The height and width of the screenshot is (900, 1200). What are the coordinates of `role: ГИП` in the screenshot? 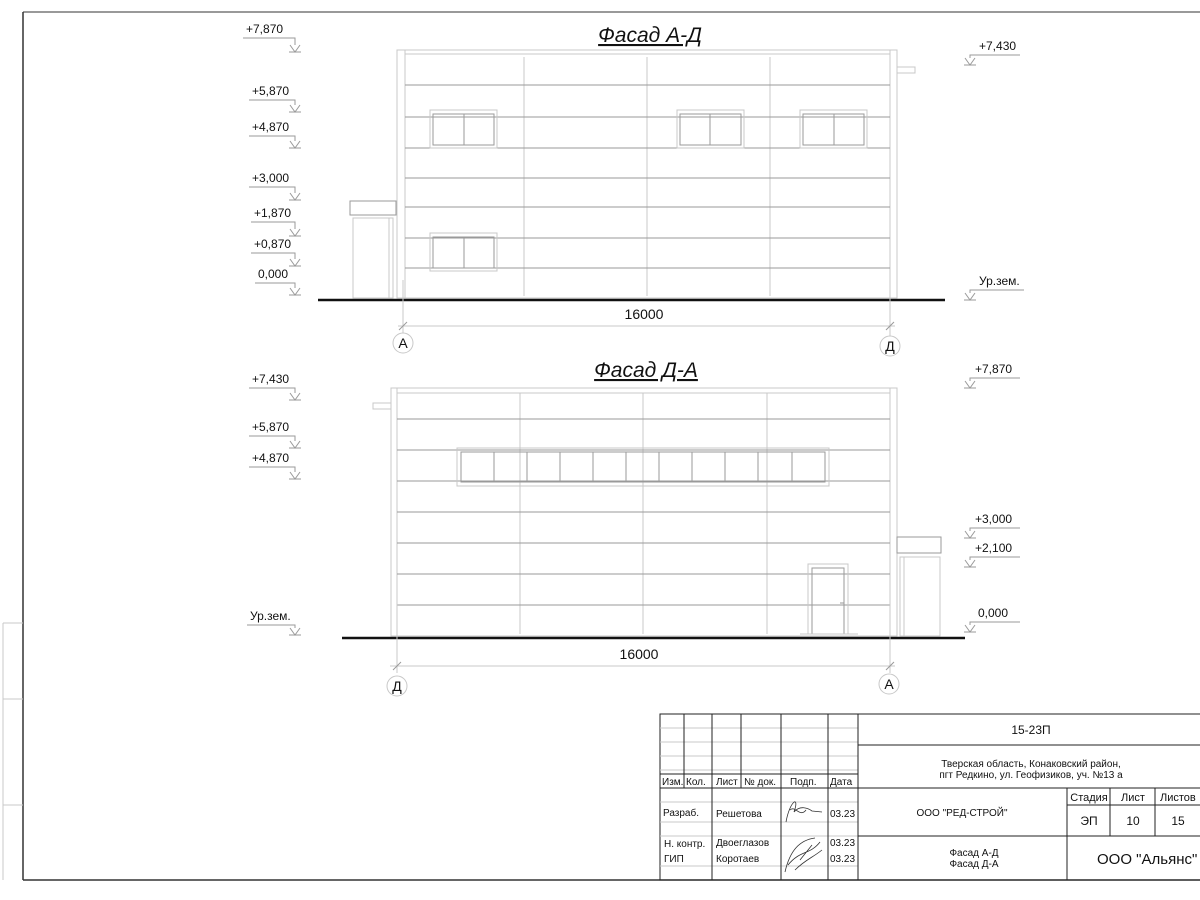 It's located at (674, 859).